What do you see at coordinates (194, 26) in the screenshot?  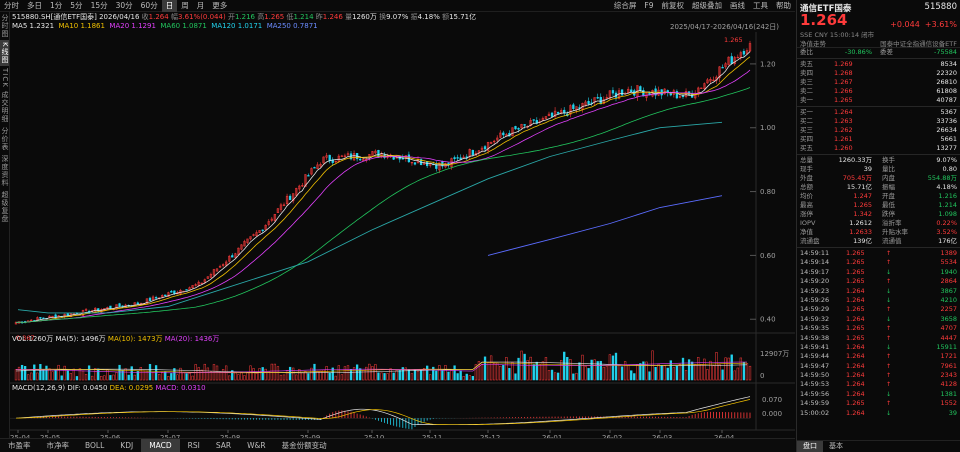 I see `ma60-value: 1.0871` at bounding box center [194, 26].